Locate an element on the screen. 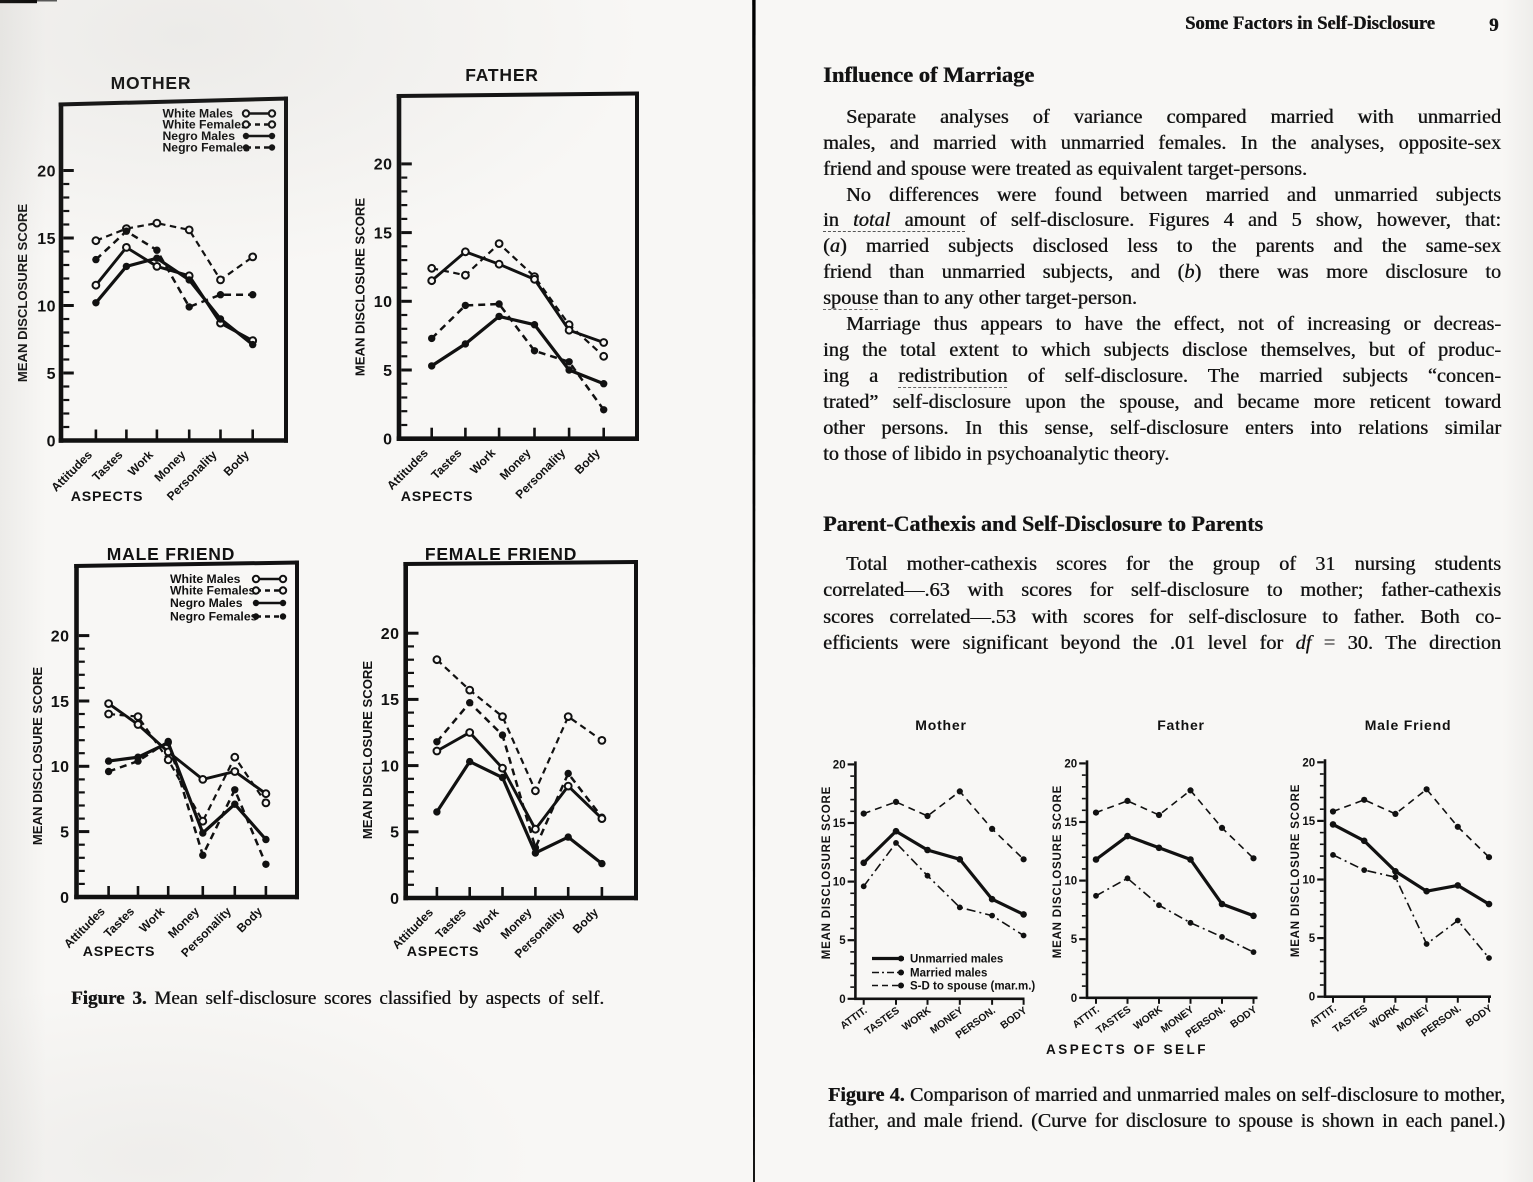 This screenshot has width=1533, height=1182. svg-text: Unmarried males is located at coordinates (956, 960).